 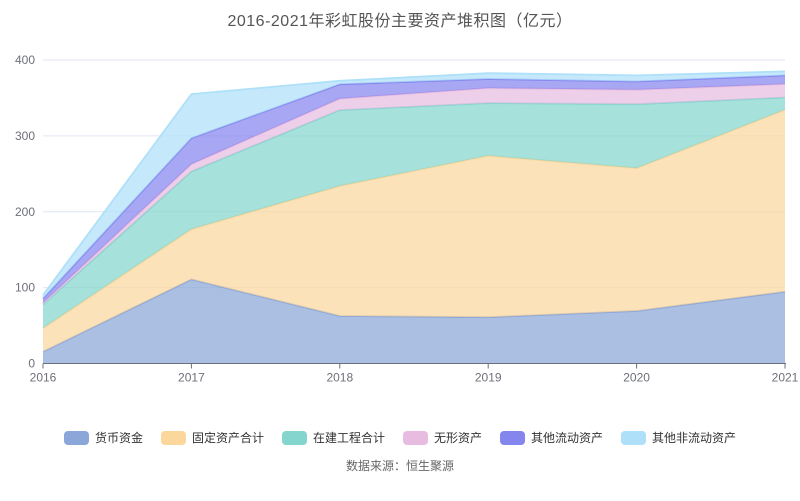 I want to click on y-axis-tick-label: 300, so click(x=25, y=136).